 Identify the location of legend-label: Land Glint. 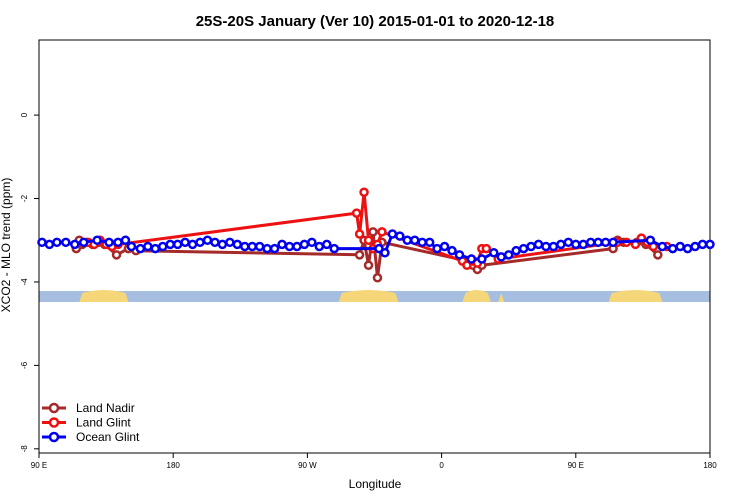
(103, 423).